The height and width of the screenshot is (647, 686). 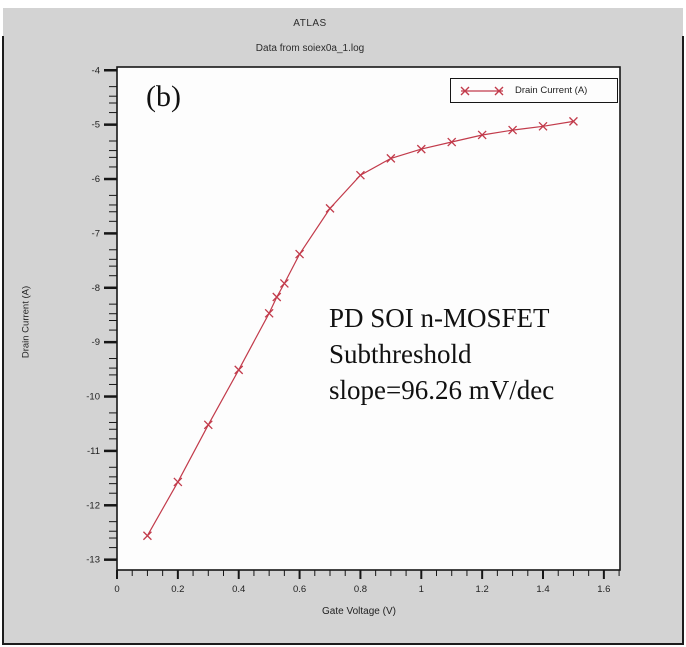 I want to click on figure-border-right, so click(x=683, y=340).